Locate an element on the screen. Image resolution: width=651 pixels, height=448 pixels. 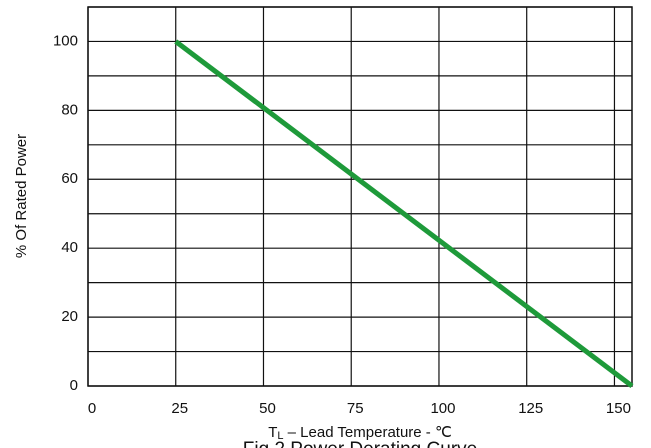
y-tick-label: 0 is located at coordinates (74, 385).